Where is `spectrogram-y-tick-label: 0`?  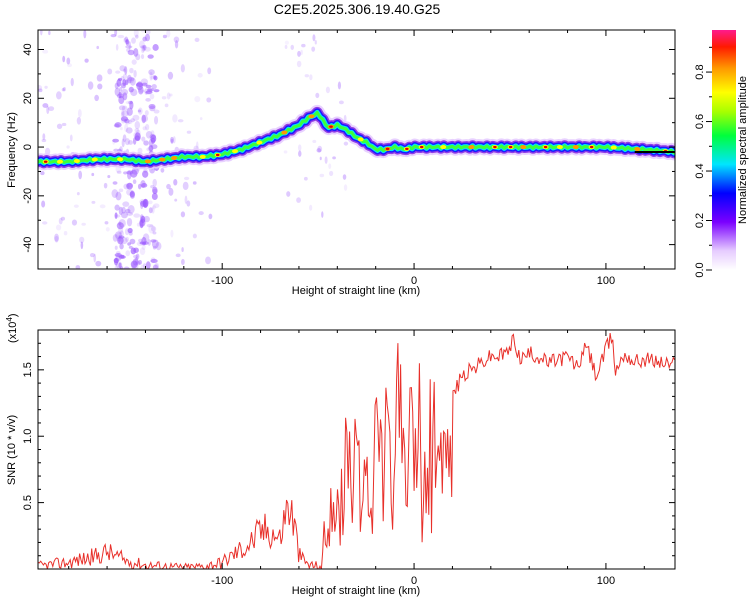
spectrogram-y-tick-label: 0 is located at coordinates (28, 147).